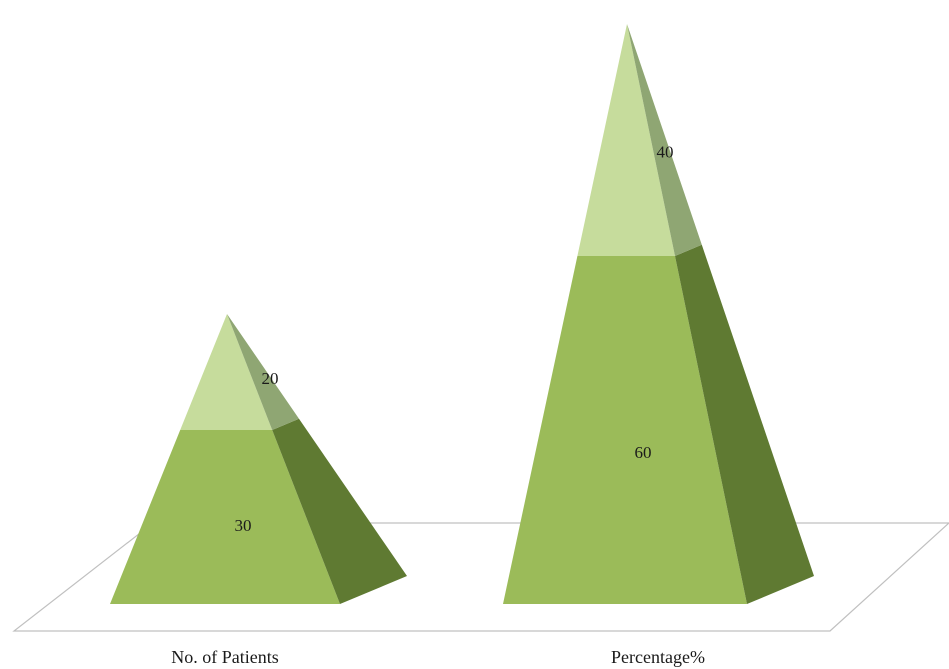 The image size is (949, 669). I want to click on pyramid-1-top-front, so click(626, 140).